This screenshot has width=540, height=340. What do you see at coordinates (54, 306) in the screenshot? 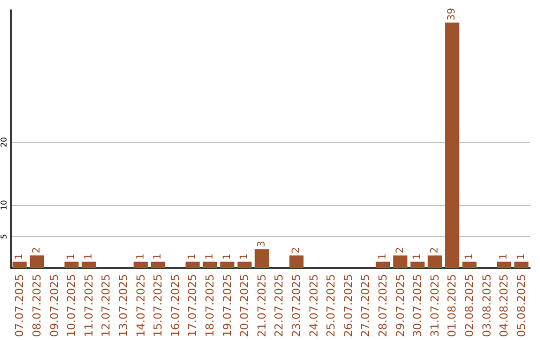
I see `x-tick-label: 09.07.2025` at bounding box center [54, 306].